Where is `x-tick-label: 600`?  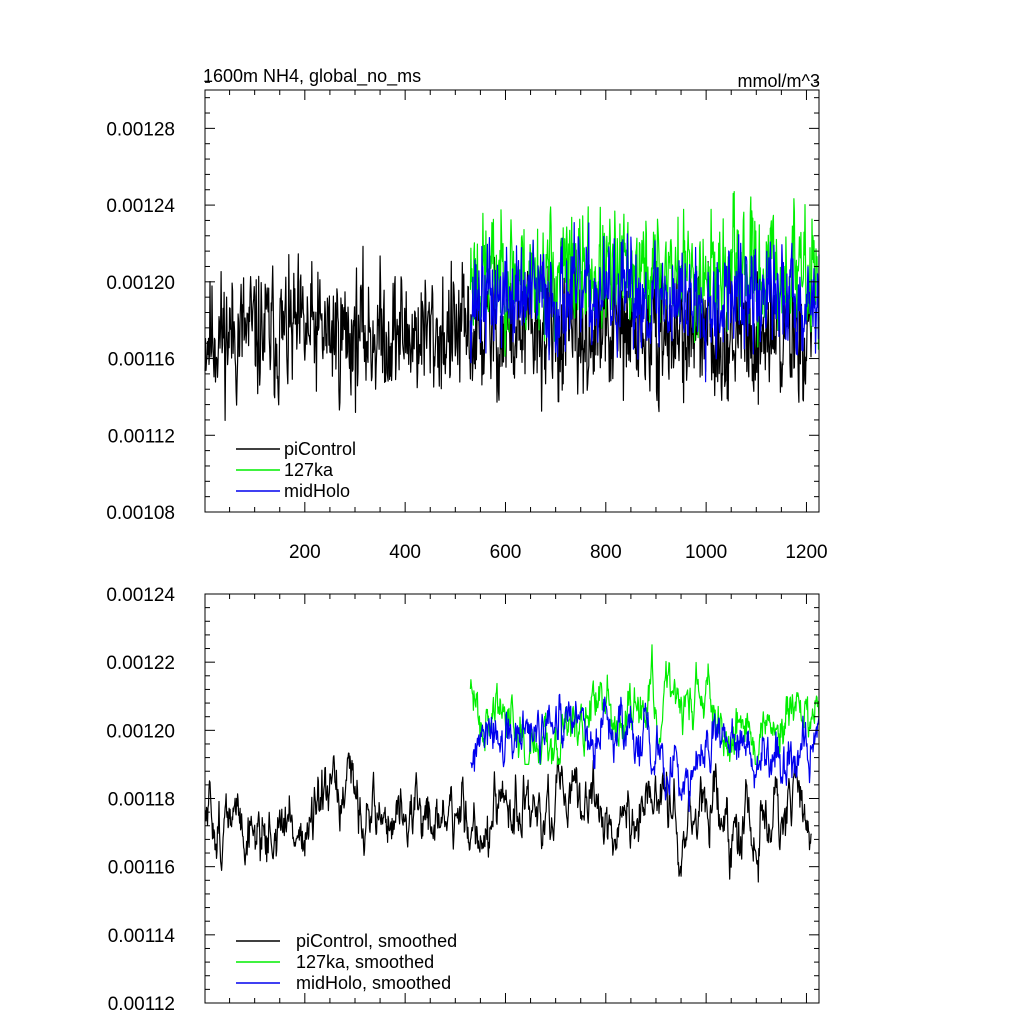
x-tick-label: 600 is located at coordinates (506, 552).